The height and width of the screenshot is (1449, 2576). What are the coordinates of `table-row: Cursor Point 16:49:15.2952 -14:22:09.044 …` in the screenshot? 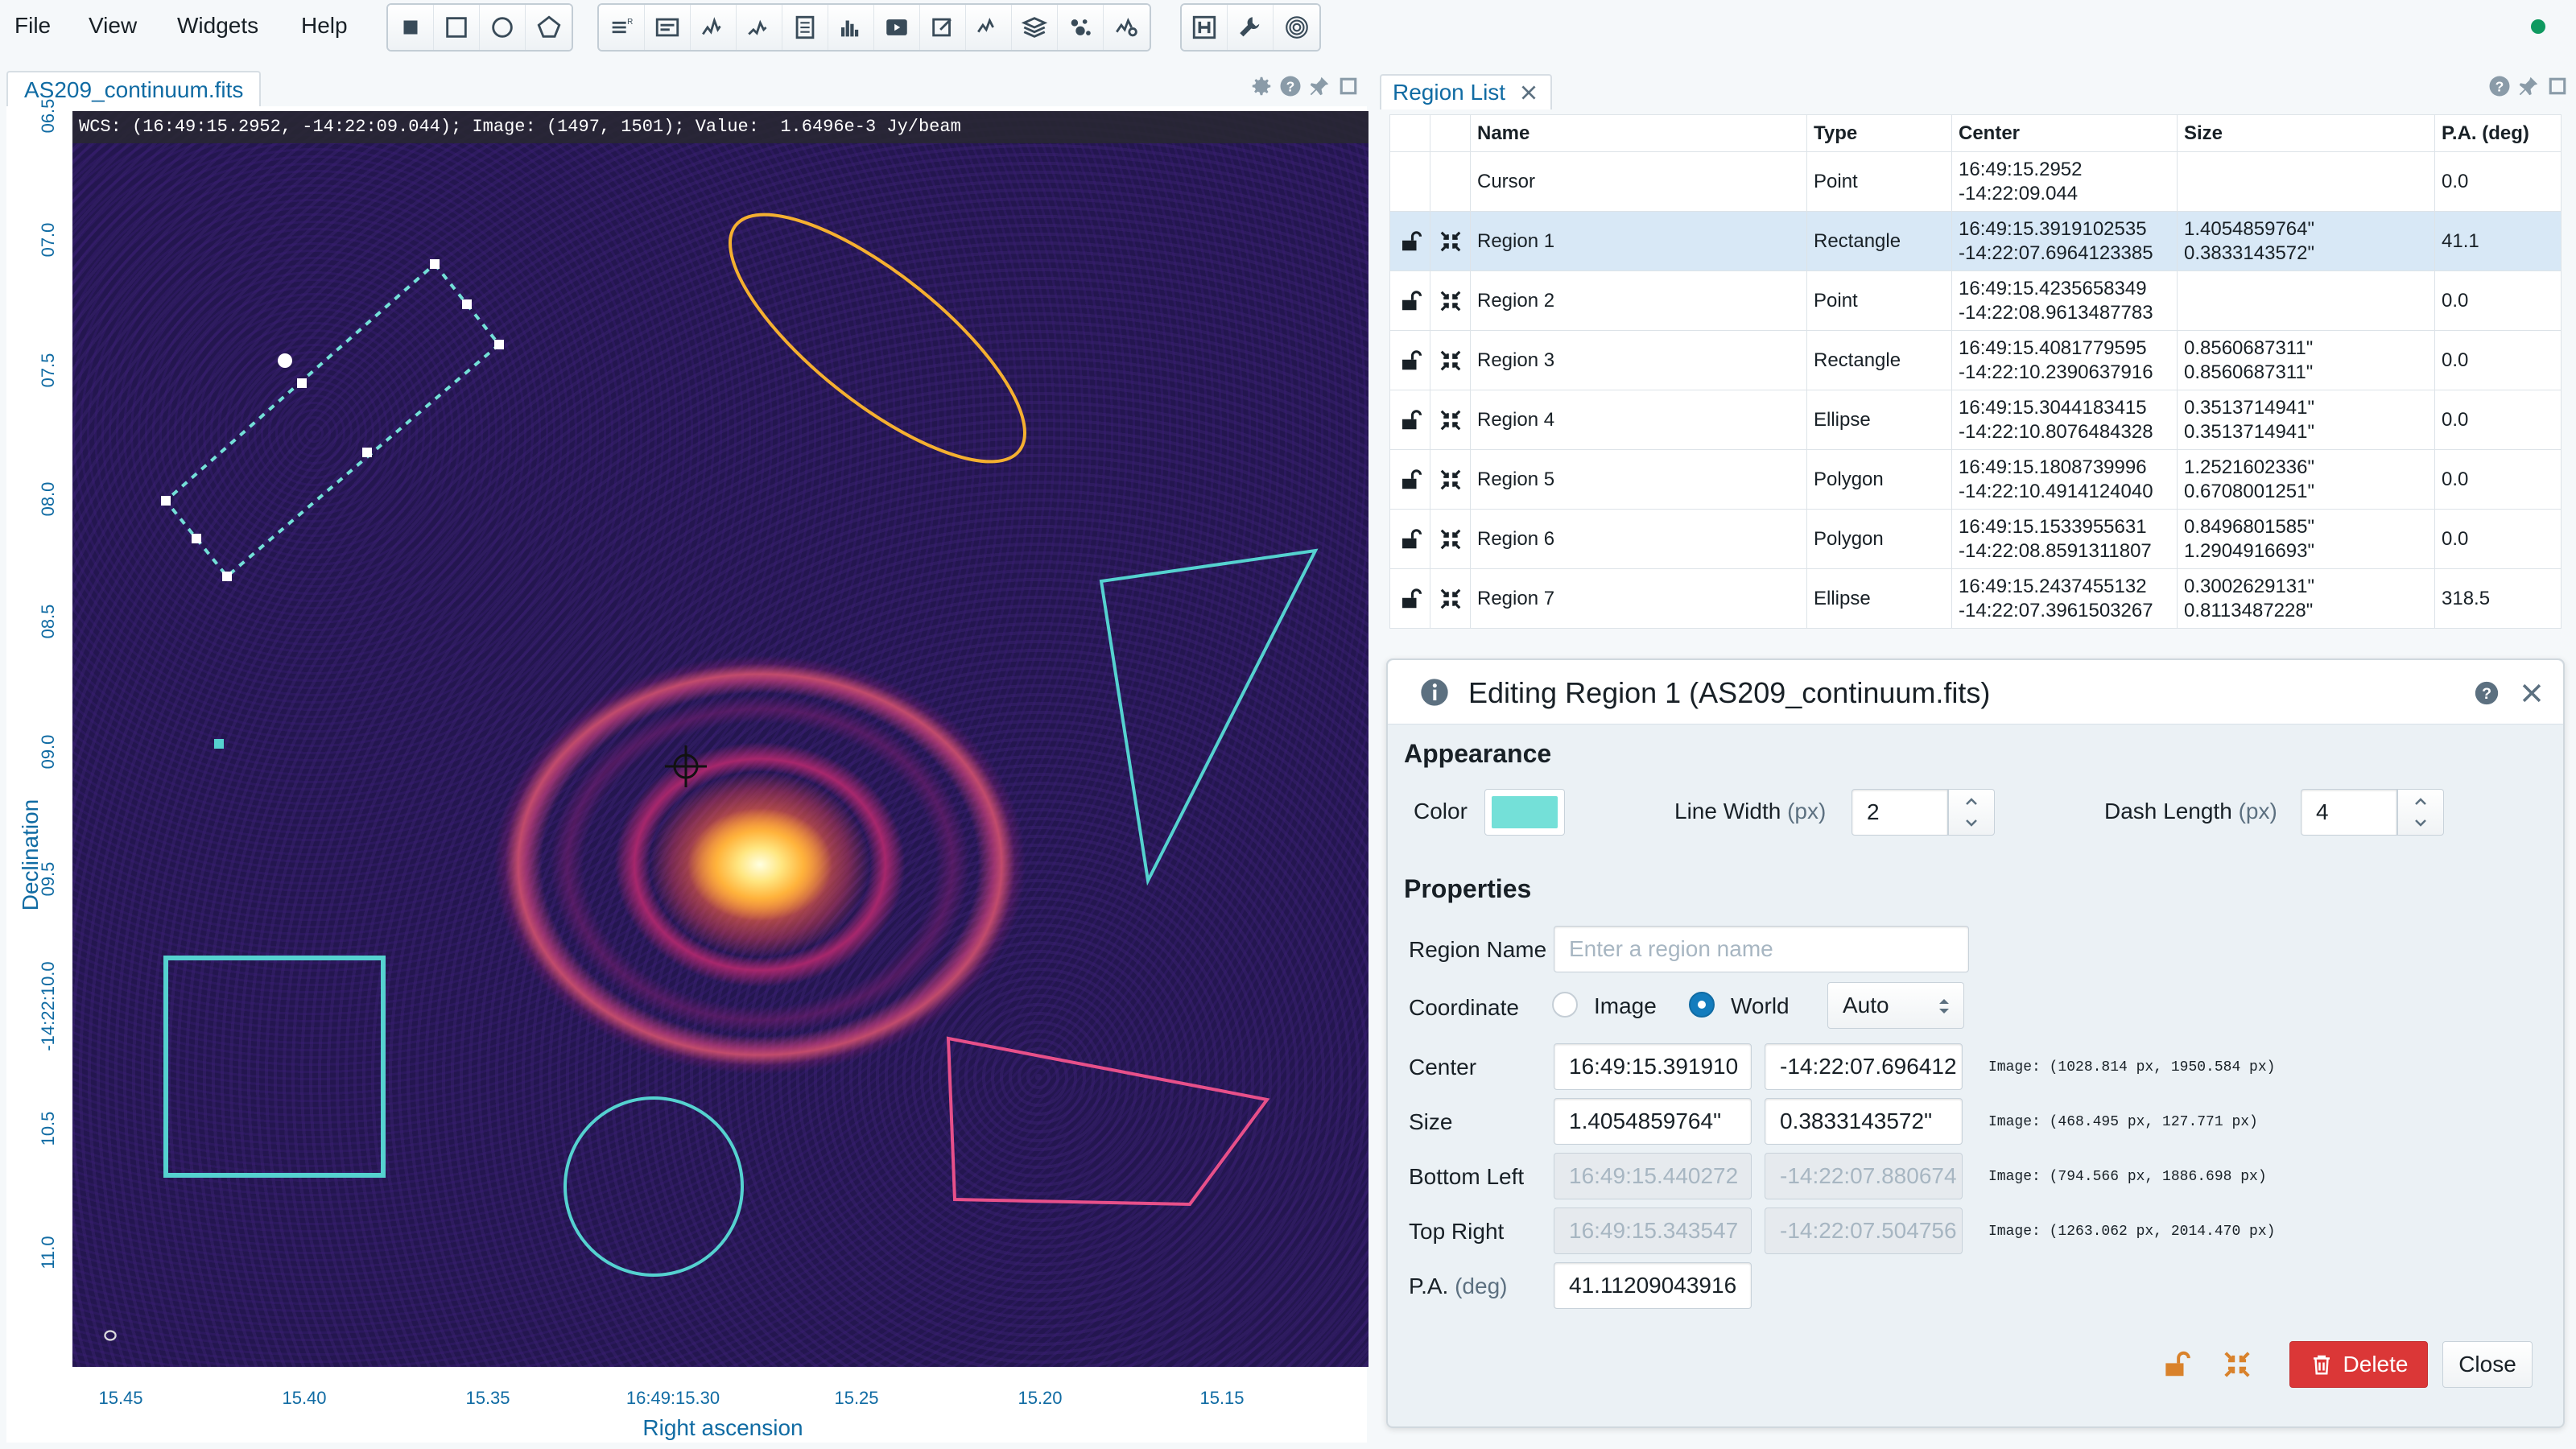 It's located at (1975, 181).